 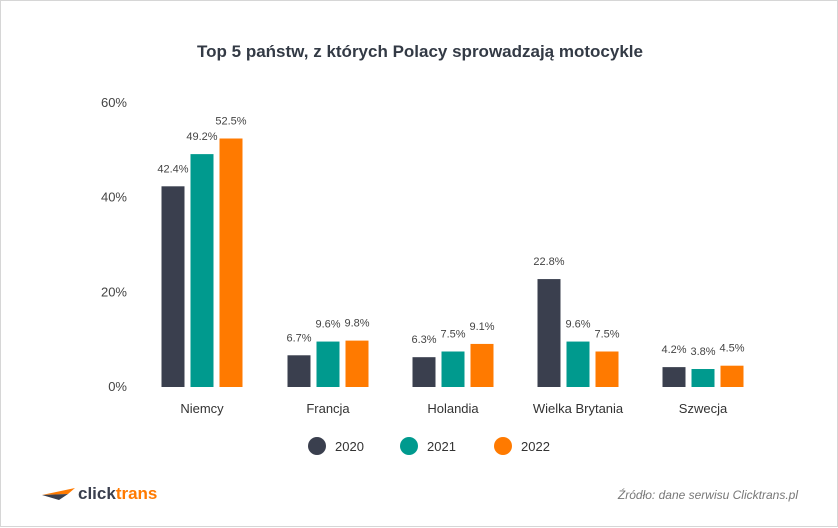 I want to click on data-label: 4.5%, so click(x=731, y=349).